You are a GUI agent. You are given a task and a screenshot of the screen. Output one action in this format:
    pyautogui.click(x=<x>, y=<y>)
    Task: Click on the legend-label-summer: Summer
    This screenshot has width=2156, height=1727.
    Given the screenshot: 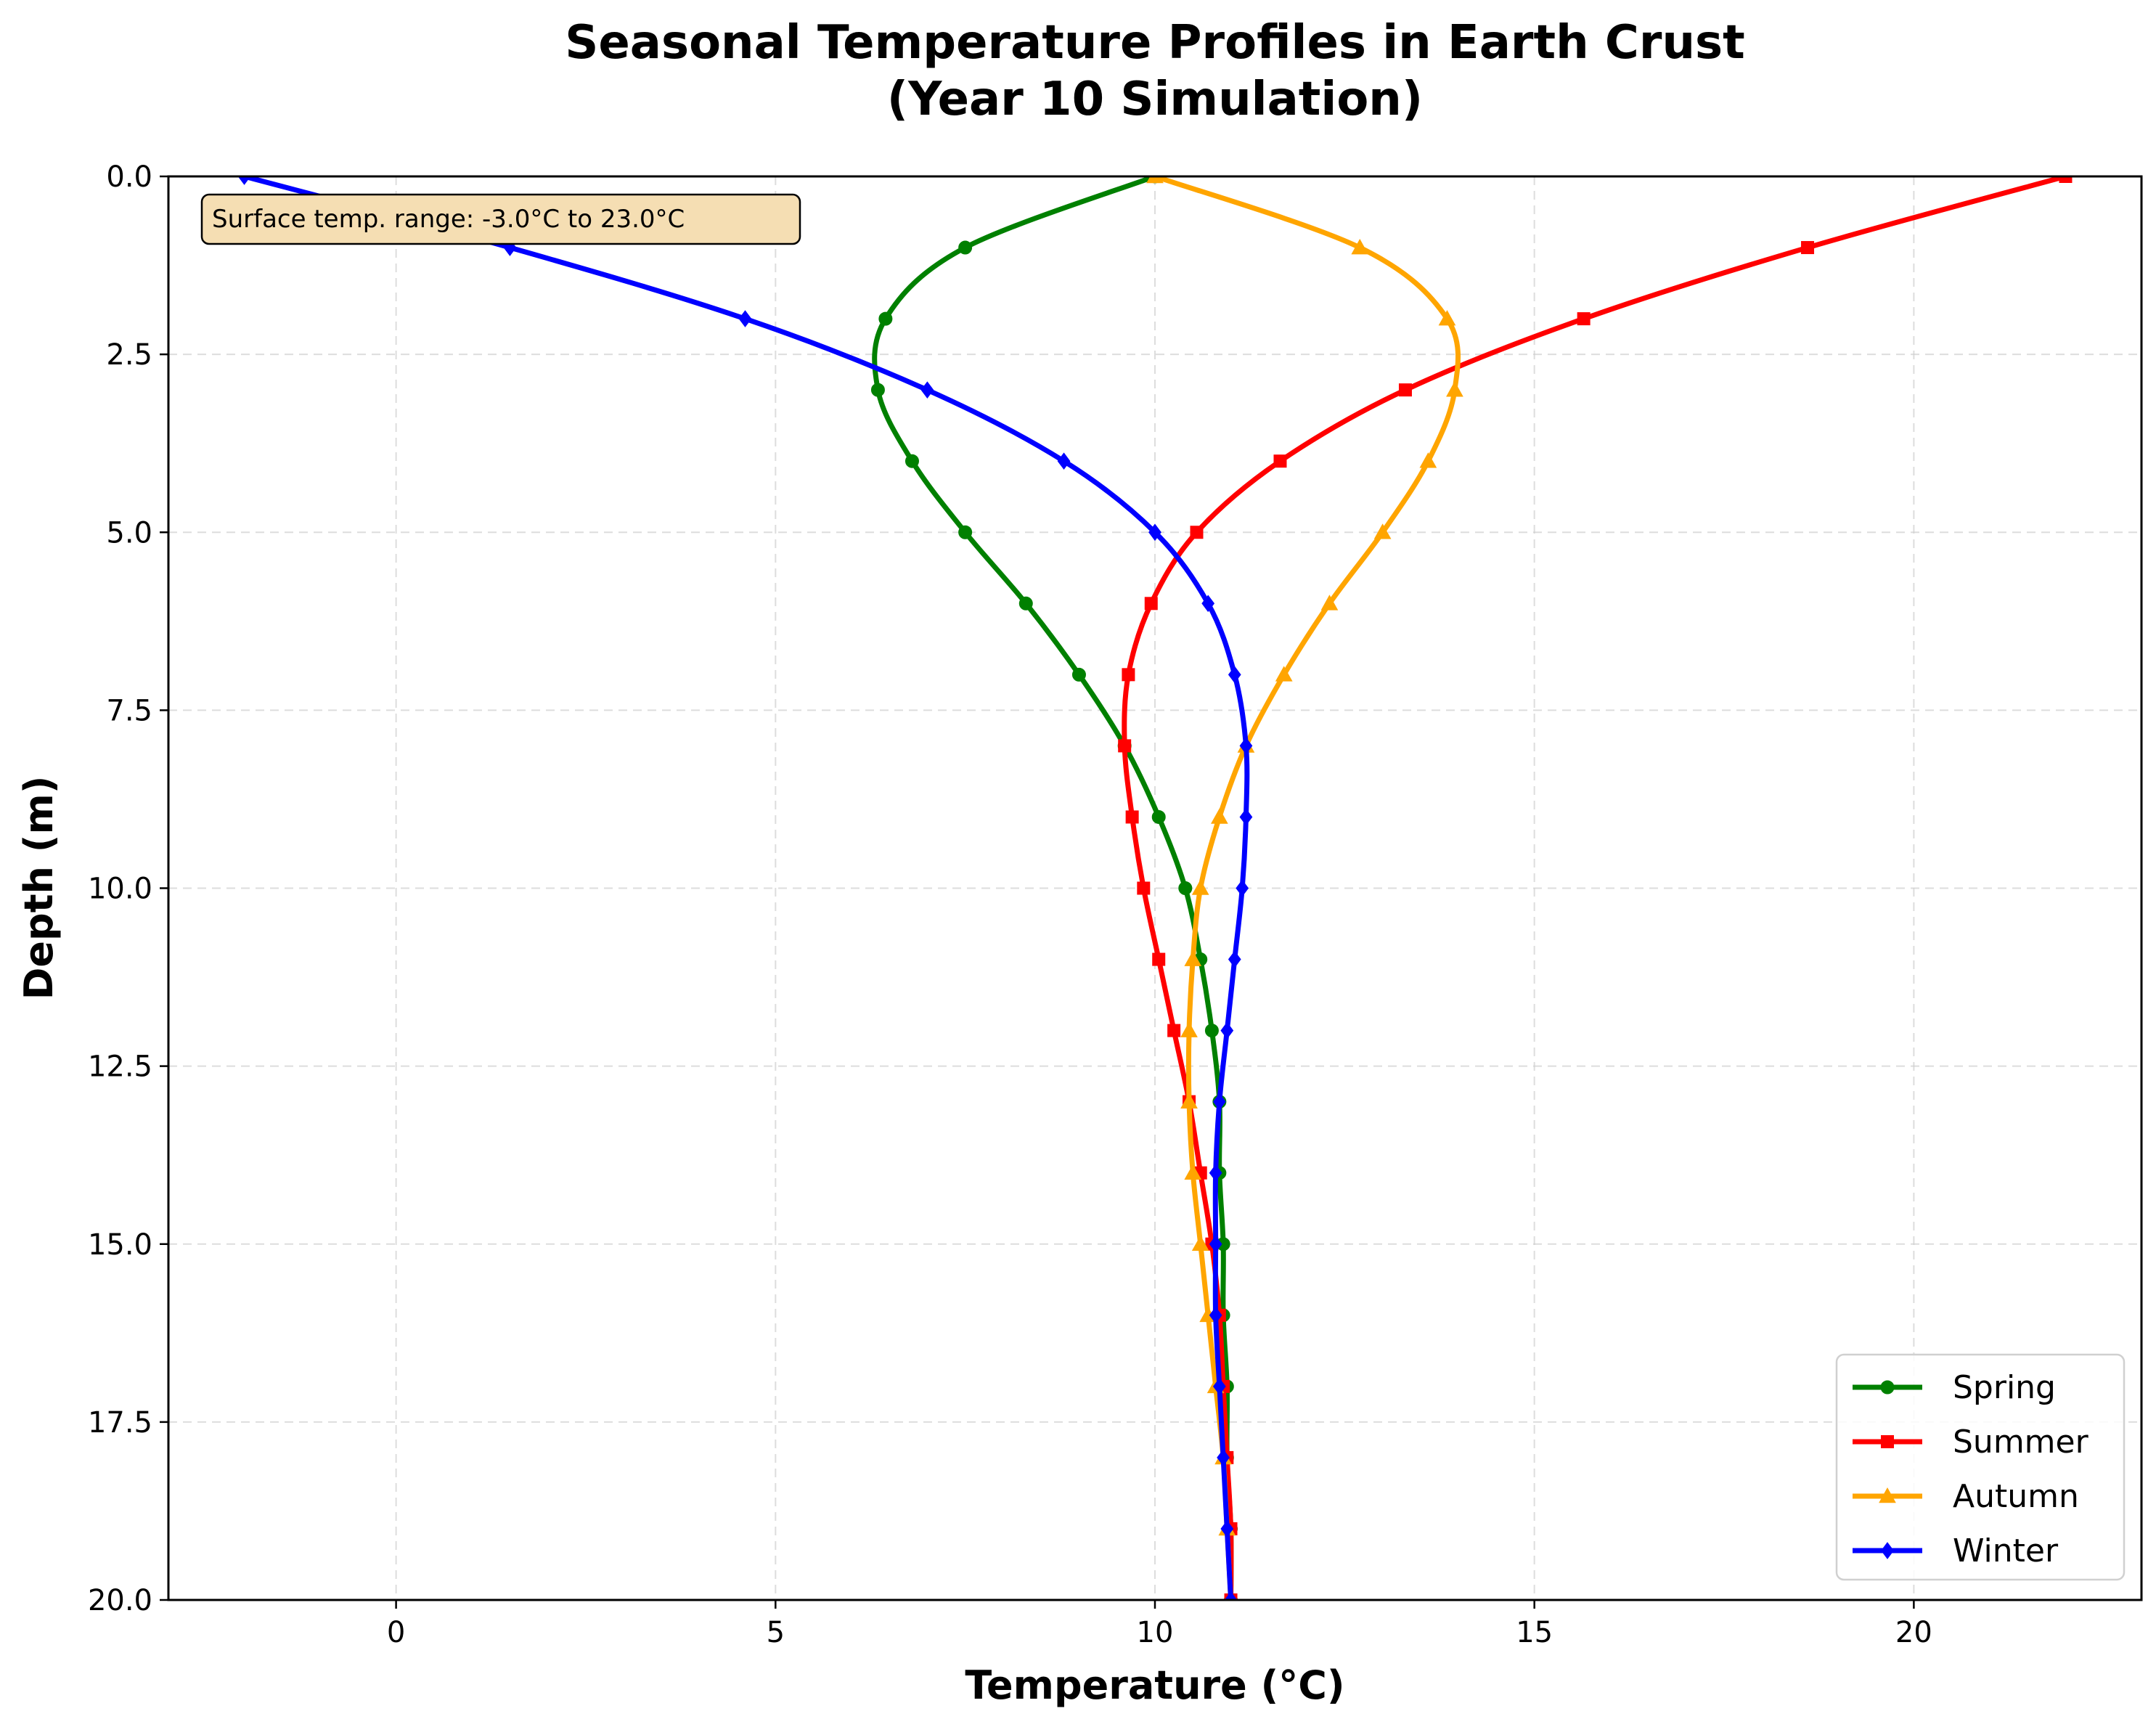 What is the action you would take?
    pyautogui.click(x=2021, y=1442)
    